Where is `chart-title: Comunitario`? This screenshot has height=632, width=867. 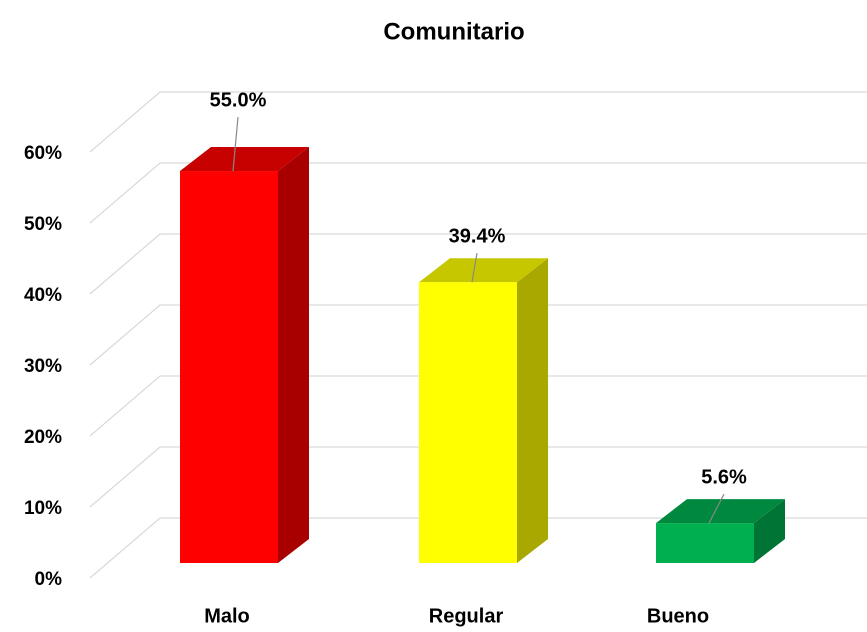 chart-title: Comunitario is located at coordinates (453, 31).